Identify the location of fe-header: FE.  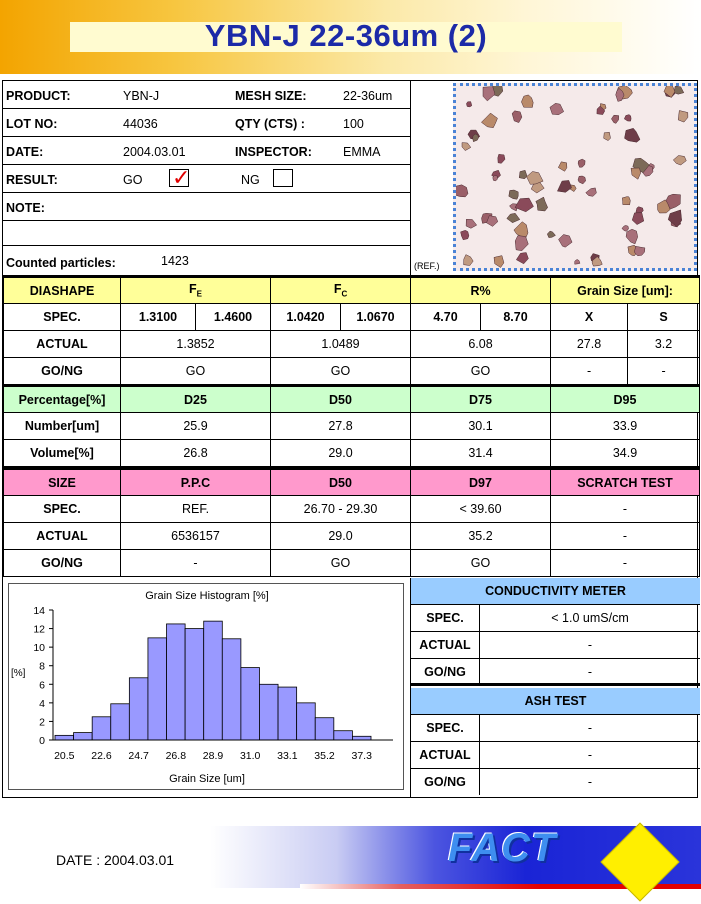
(195, 289).